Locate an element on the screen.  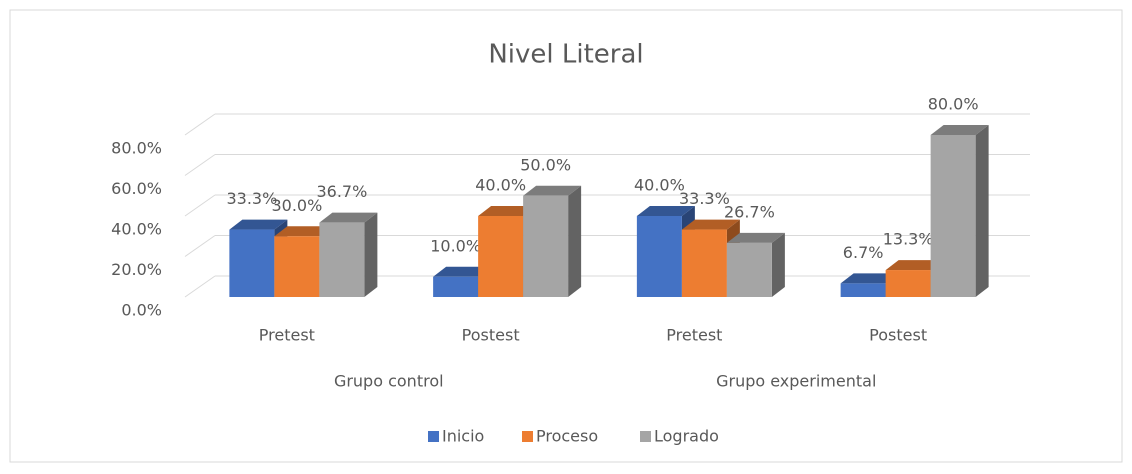
data-label: 36.7% is located at coordinates (341, 191).